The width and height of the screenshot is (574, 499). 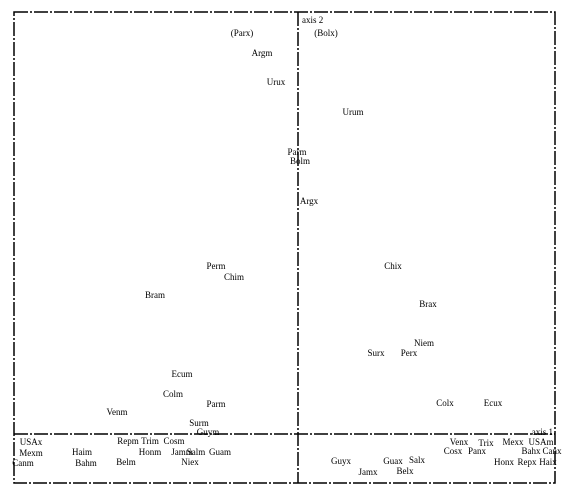 What do you see at coordinates (182, 374) in the screenshot?
I see `point-label: Ecum` at bounding box center [182, 374].